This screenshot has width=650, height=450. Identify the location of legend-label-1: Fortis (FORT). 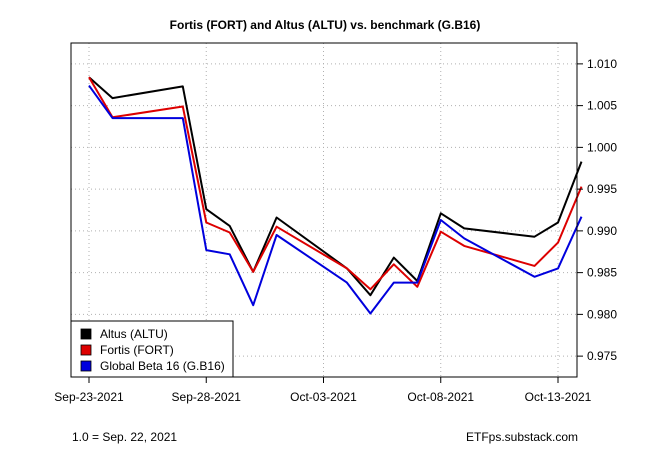
(137, 350).